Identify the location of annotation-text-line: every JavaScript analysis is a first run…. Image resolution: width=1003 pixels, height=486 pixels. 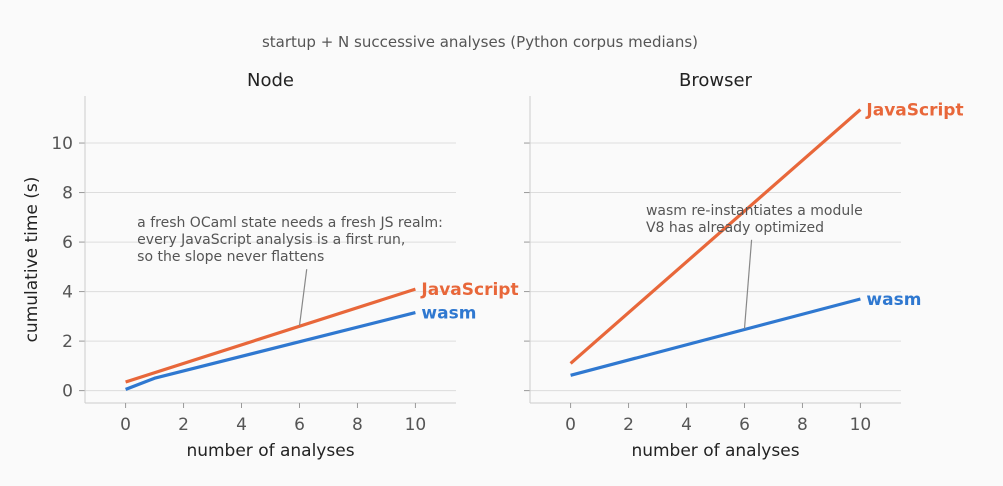
(271, 240).